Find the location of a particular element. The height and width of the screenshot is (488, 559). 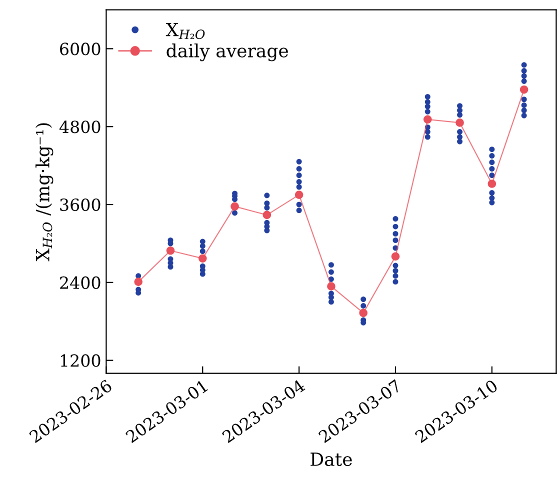

y-tick-label: 2400 is located at coordinates (80, 282).